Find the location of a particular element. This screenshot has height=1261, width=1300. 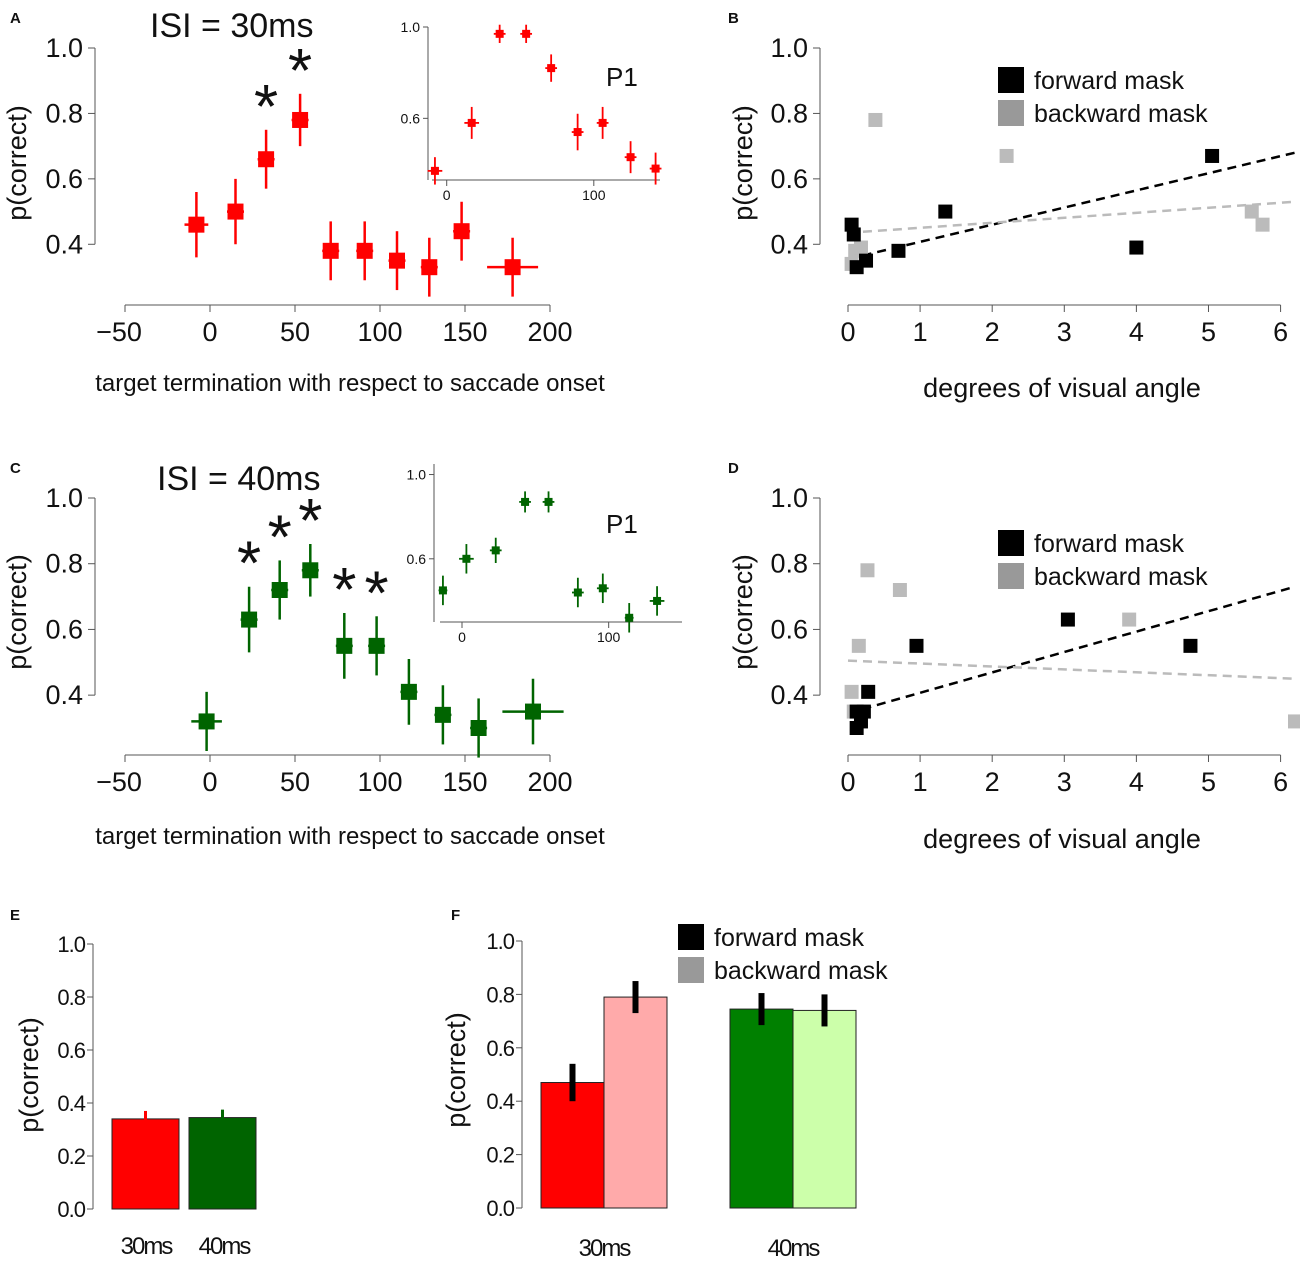

legend-label: forward mask is located at coordinates (1109, 544).